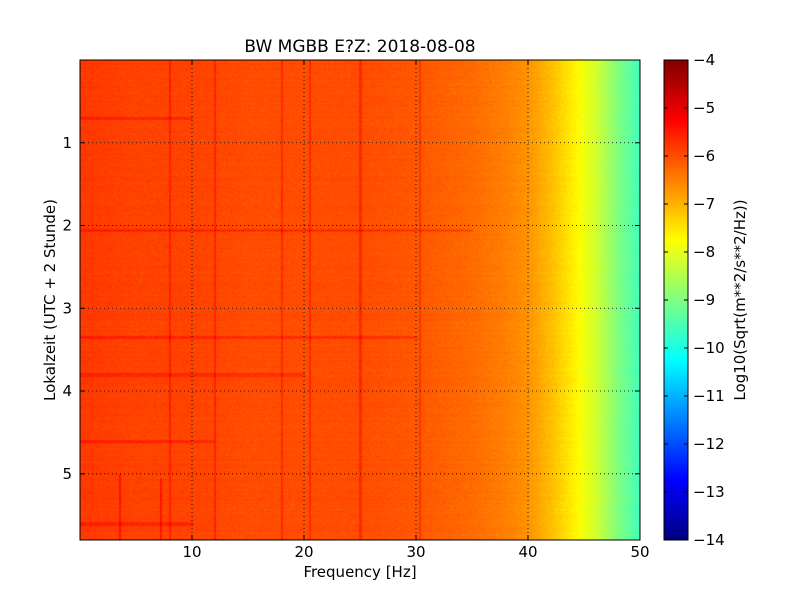  Describe the element at coordinates (303, 552) in the screenshot. I see `x-tick-label: 20` at that location.